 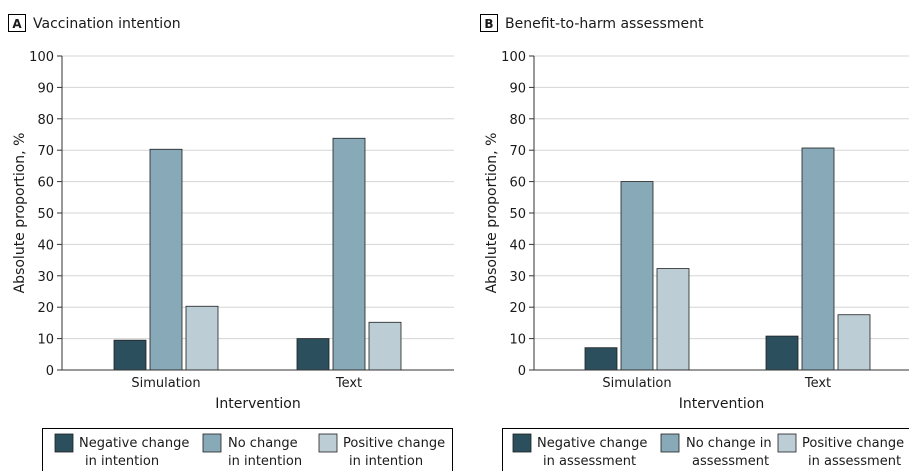 I want to click on panel-title: Benefit-to-harm assessment, so click(x=604, y=24).